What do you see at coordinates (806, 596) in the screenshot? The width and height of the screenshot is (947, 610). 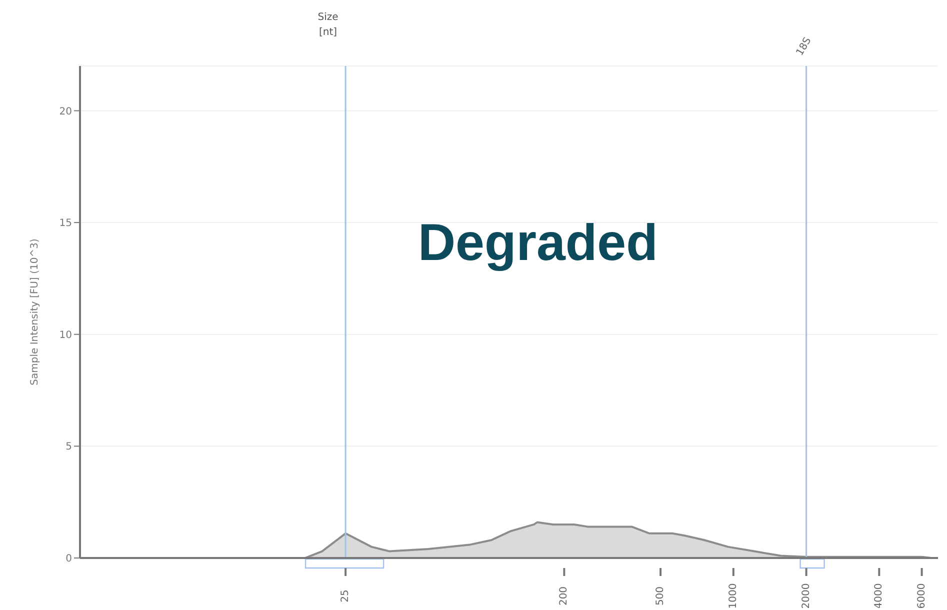 I see `x-tick-label: 2000` at bounding box center [806, 596].